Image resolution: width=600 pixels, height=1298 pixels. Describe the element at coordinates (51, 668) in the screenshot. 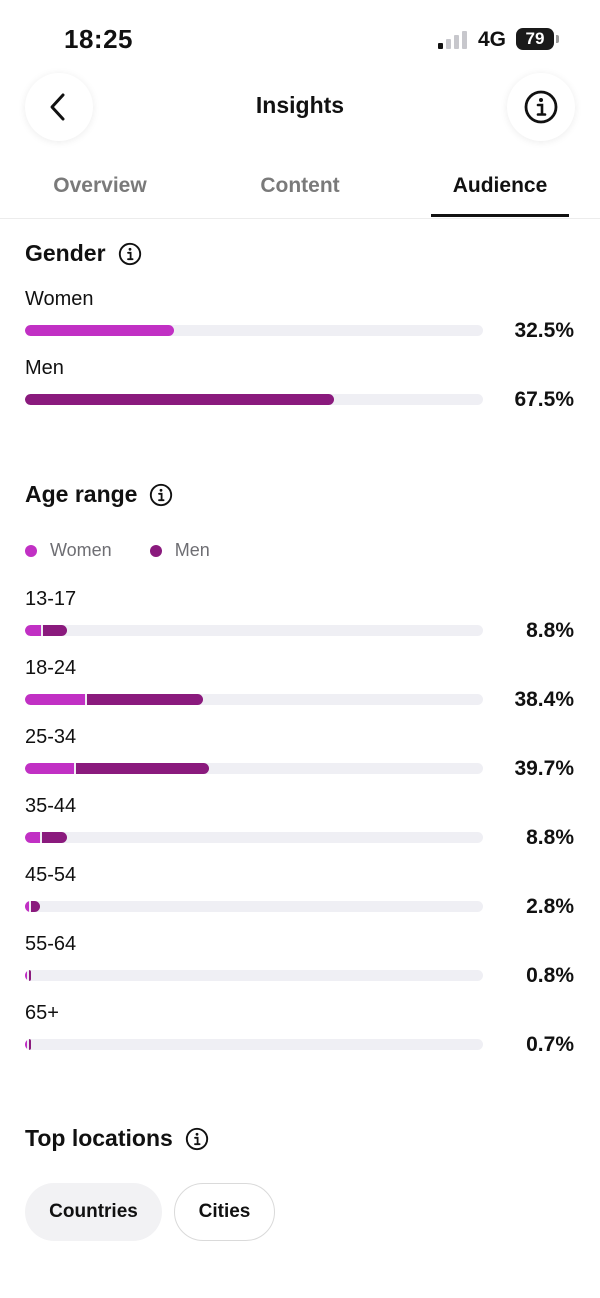

I see `age-row-label: 18-24` at that location.